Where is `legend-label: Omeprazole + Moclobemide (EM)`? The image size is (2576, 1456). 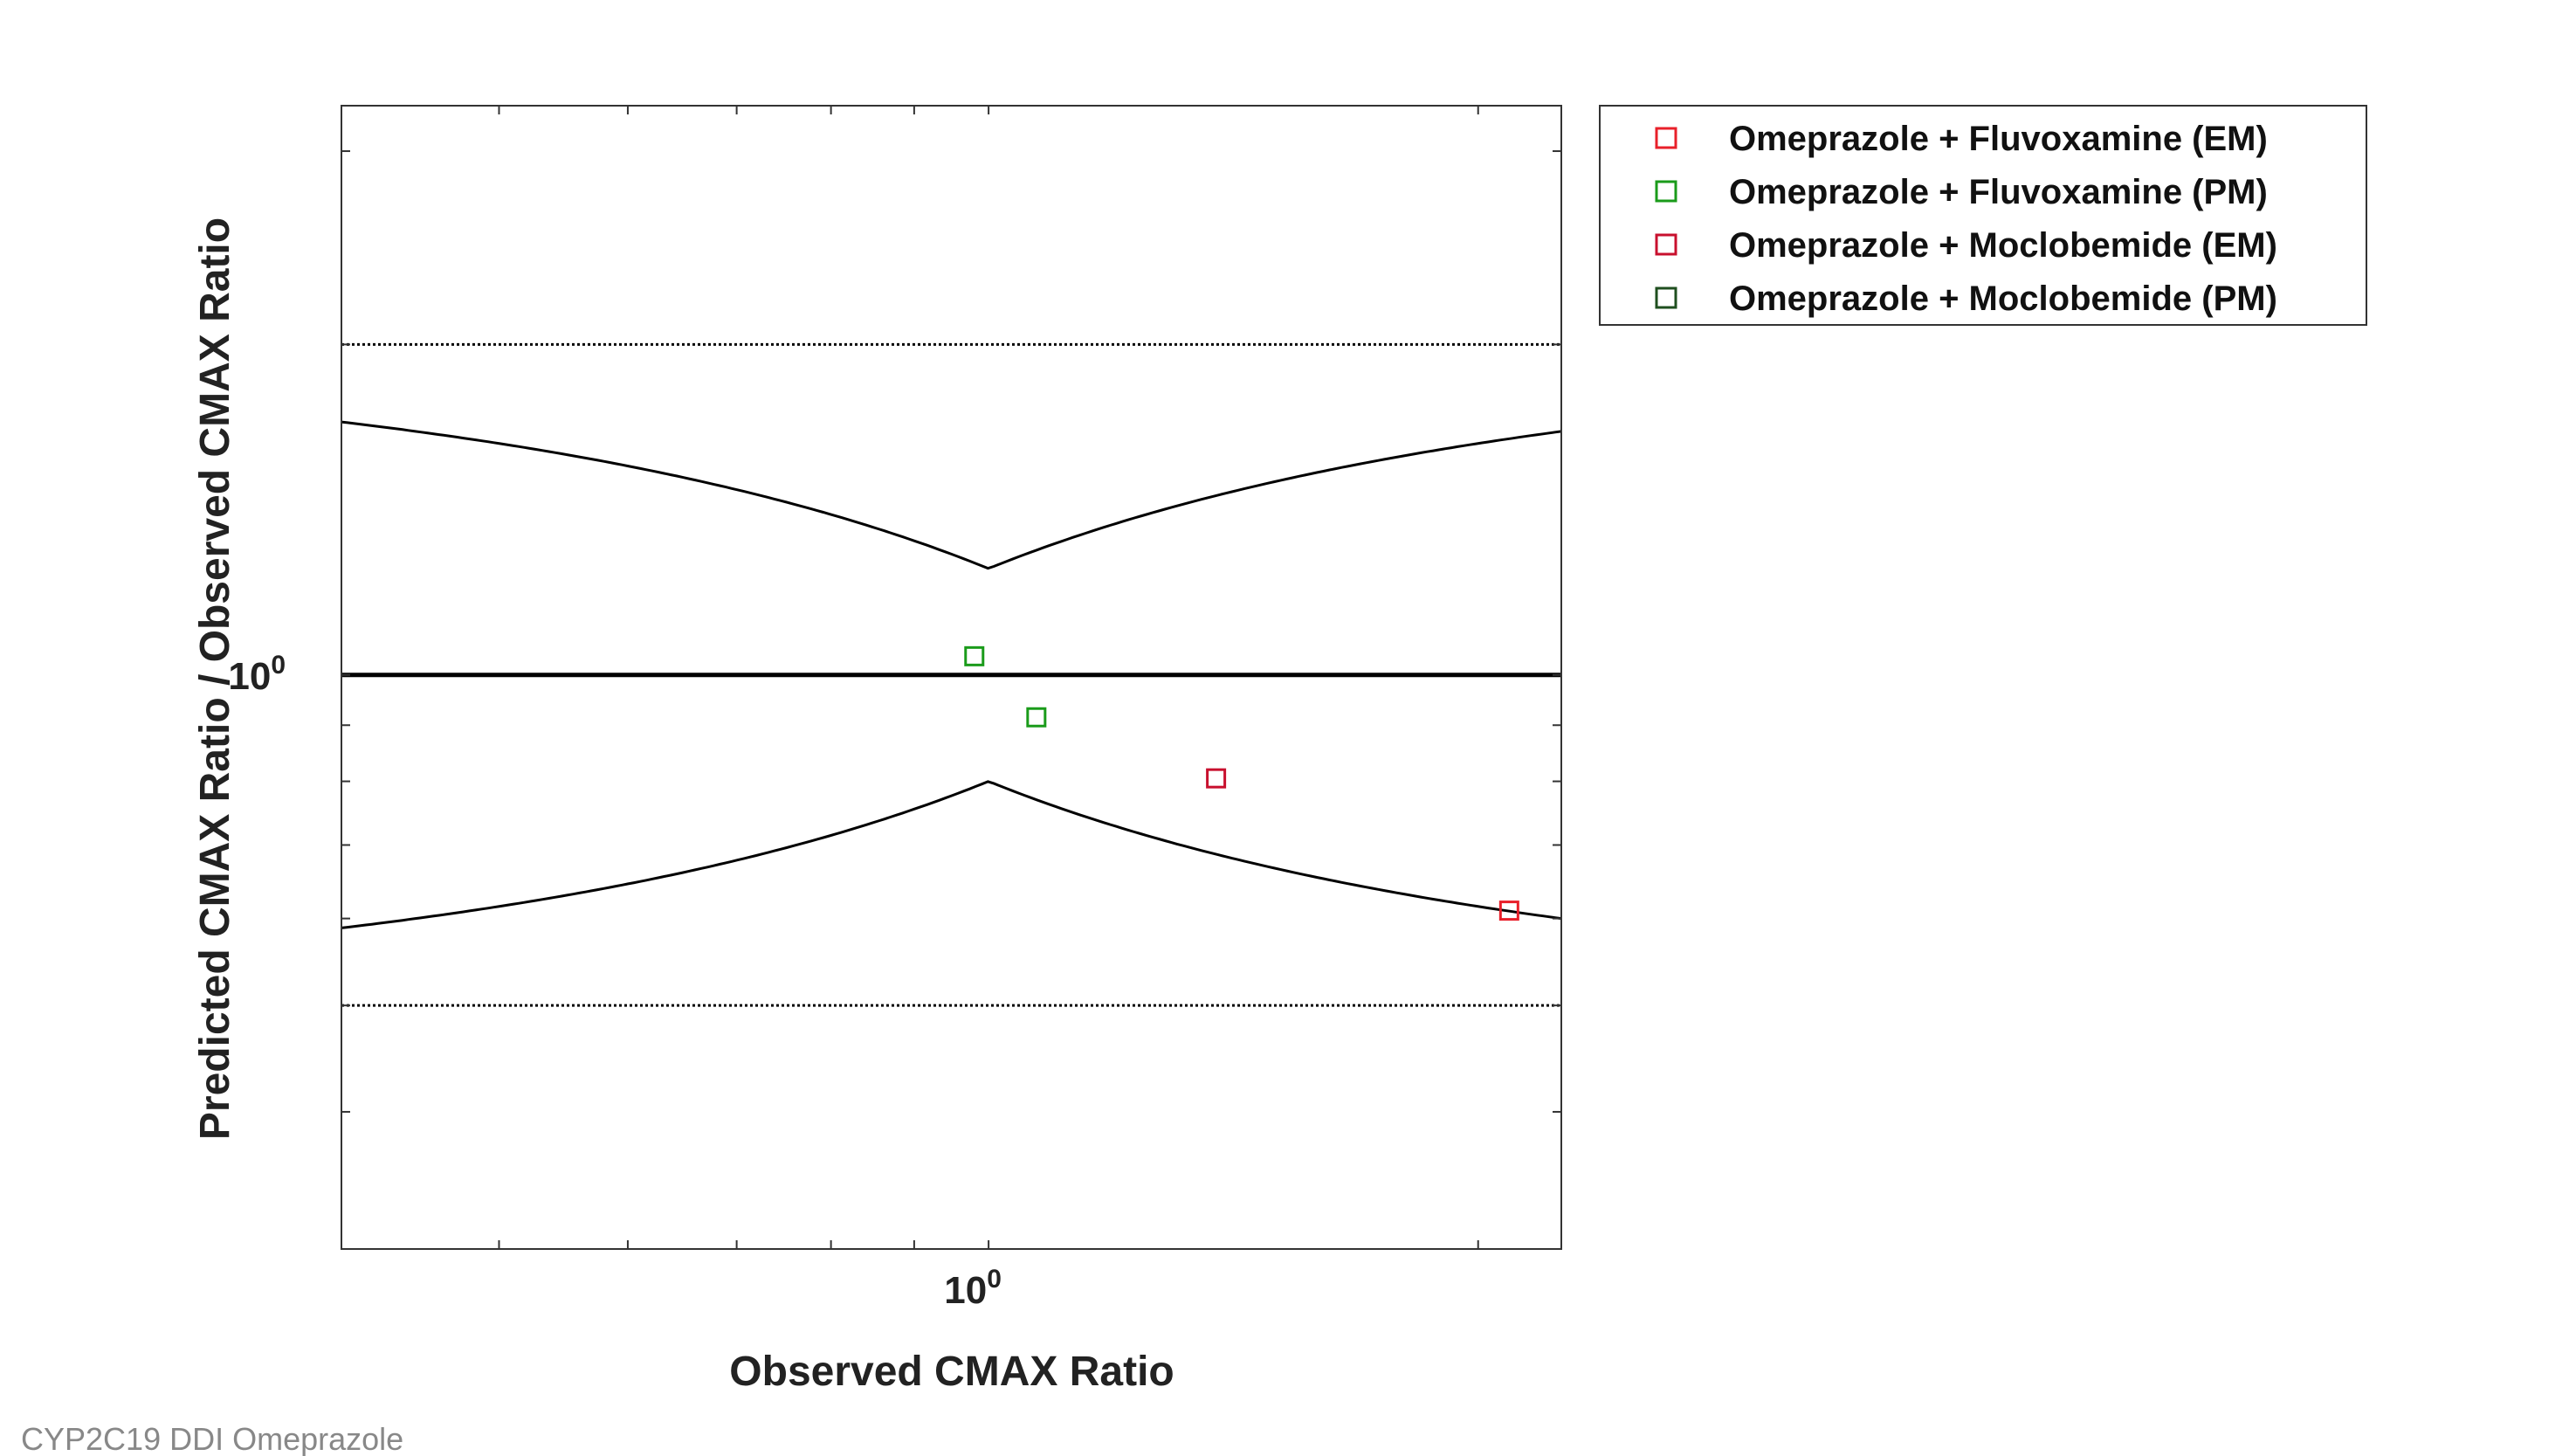 legend-label: Omeprazole + Moclobemide (EM) is located at coordinates (2003, 245).